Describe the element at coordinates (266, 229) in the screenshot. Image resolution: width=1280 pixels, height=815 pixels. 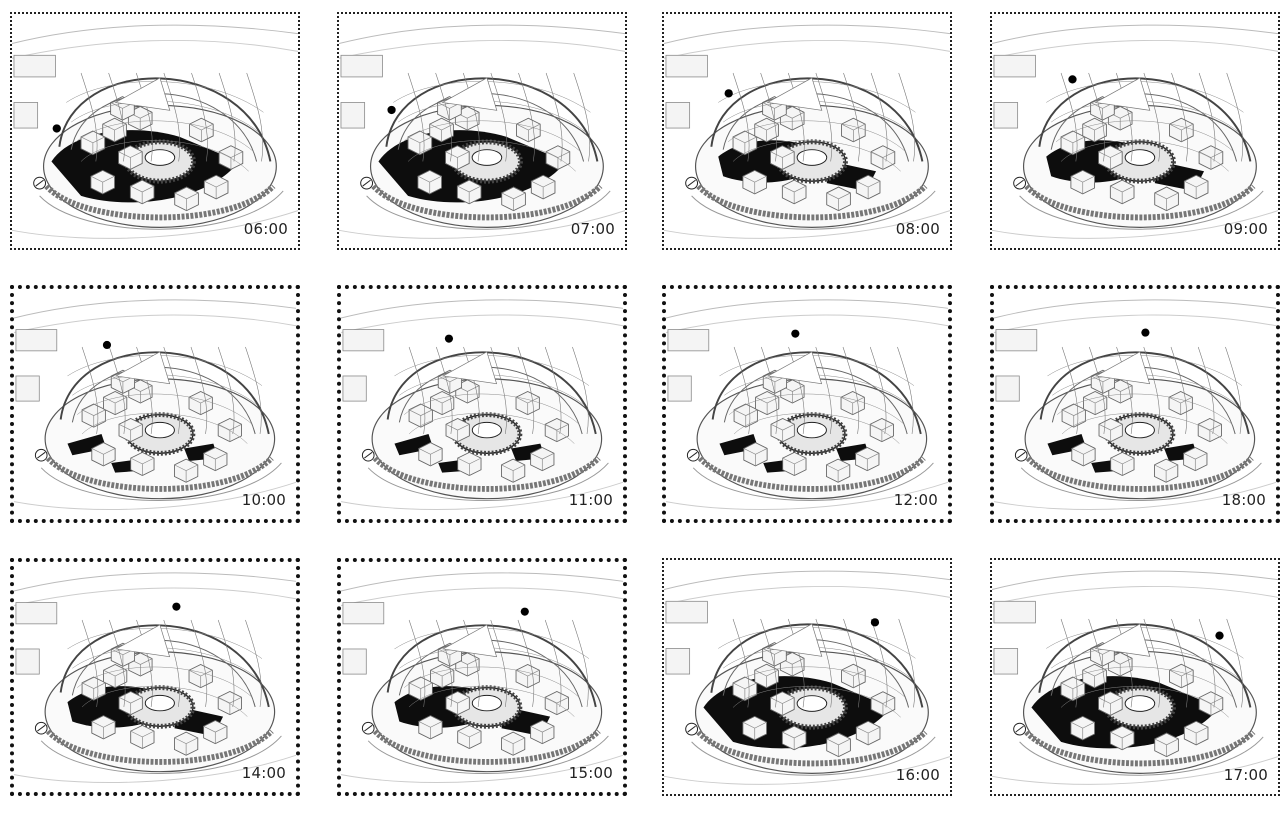
I see `time-label: 06:00` at that location.